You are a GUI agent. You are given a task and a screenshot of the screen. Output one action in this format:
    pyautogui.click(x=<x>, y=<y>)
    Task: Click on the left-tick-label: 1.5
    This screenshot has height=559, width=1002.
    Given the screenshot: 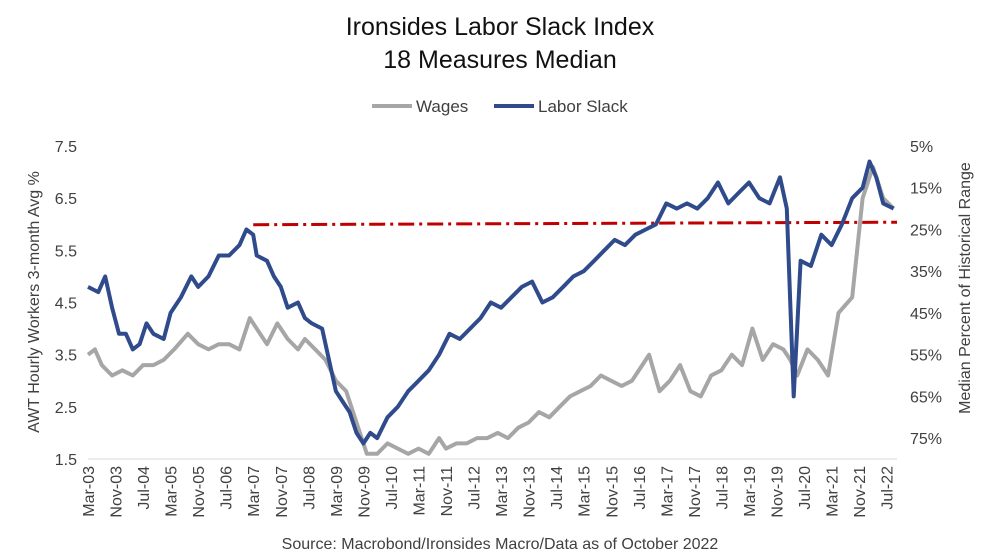 What is the action you would take?
    pyautogui.click(x=66, y=460)
    